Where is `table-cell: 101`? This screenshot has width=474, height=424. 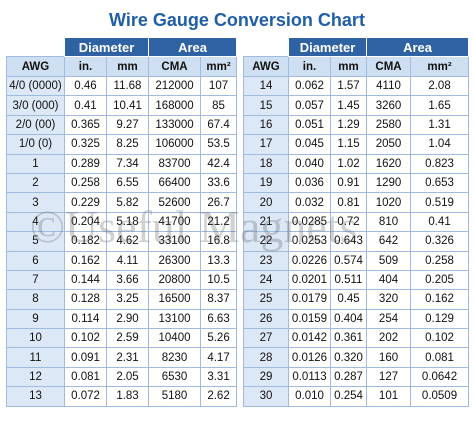
table-cell: 101 is located at coordinates (389, 396).